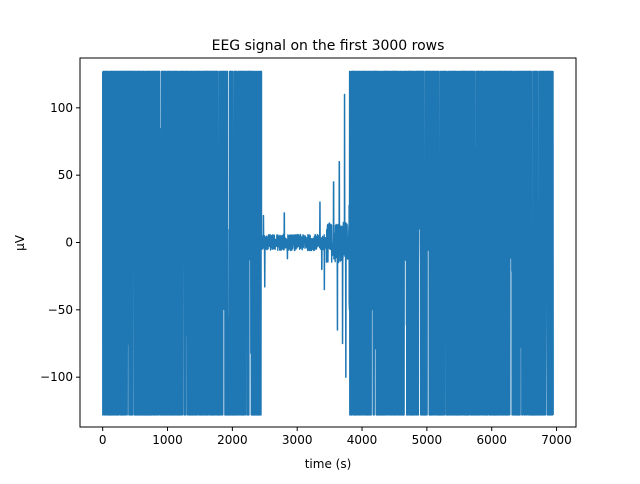  What do you see at coordinates (56, 377) in the screenshot?
I see `y-tick-label: −100` at bounding box center [56, 377].